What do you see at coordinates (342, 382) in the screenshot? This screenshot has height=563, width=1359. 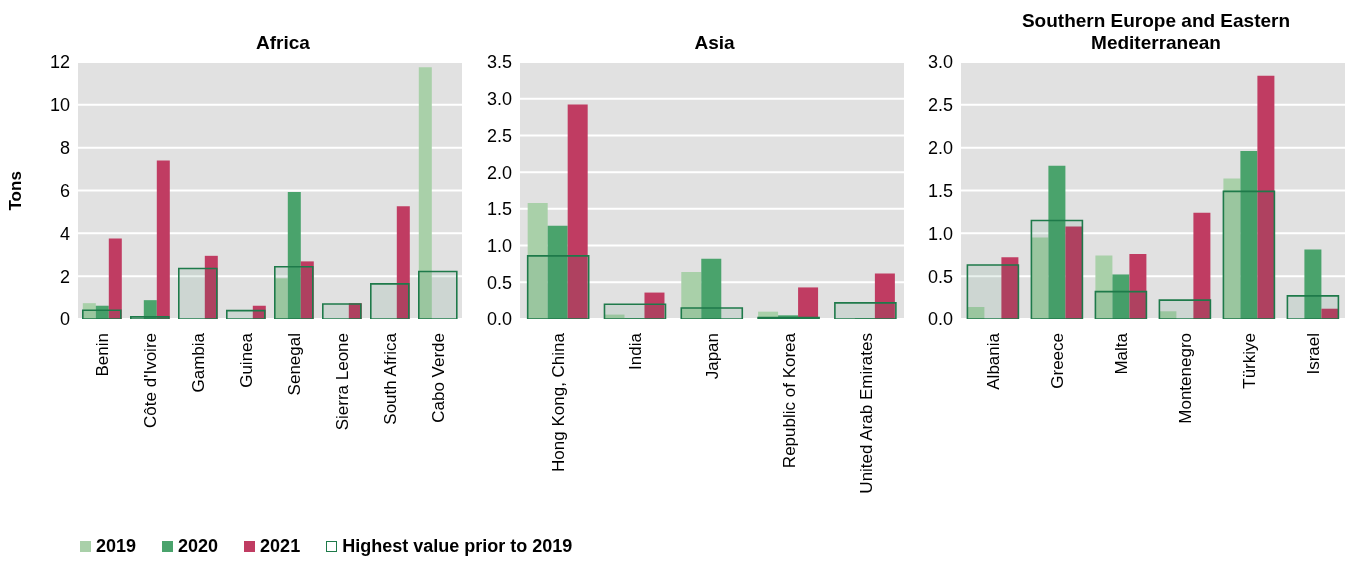 I see `x-tick-label: Sierra Leone` at bounding box center [342, 382].